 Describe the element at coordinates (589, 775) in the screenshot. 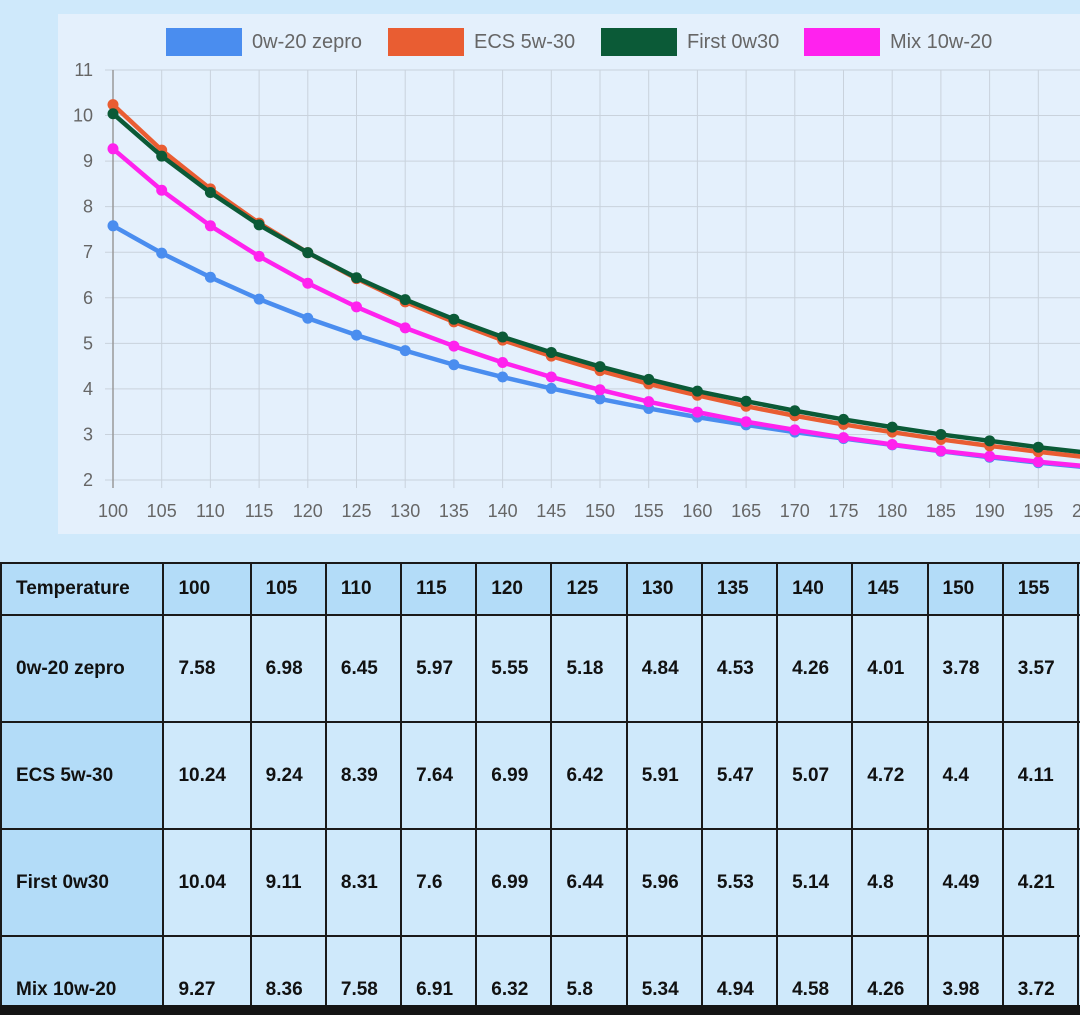

I see `table-cell: 6.42` at that location.